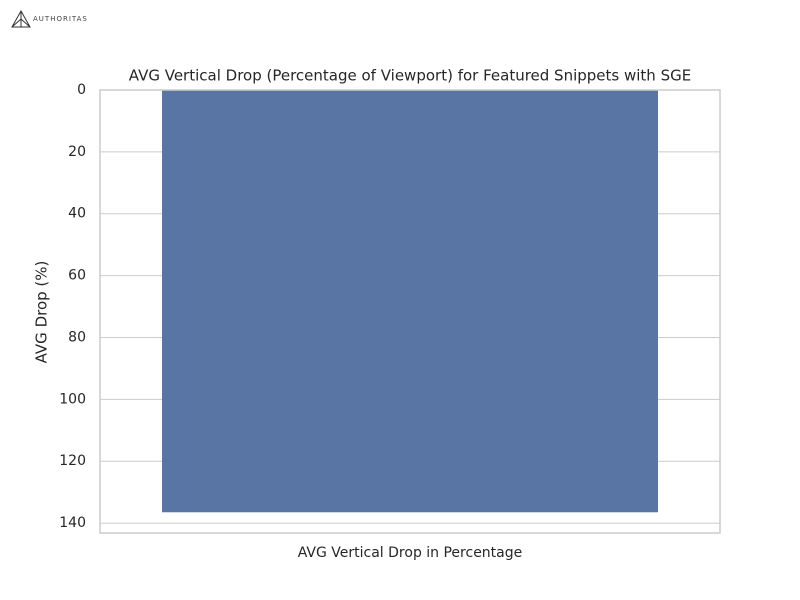 The width and height of the screenshot is (800, 600). What do you see at coordinates (21, 18) in the screenshot?
I see `logo-icon` at bounding box center [21, 18].